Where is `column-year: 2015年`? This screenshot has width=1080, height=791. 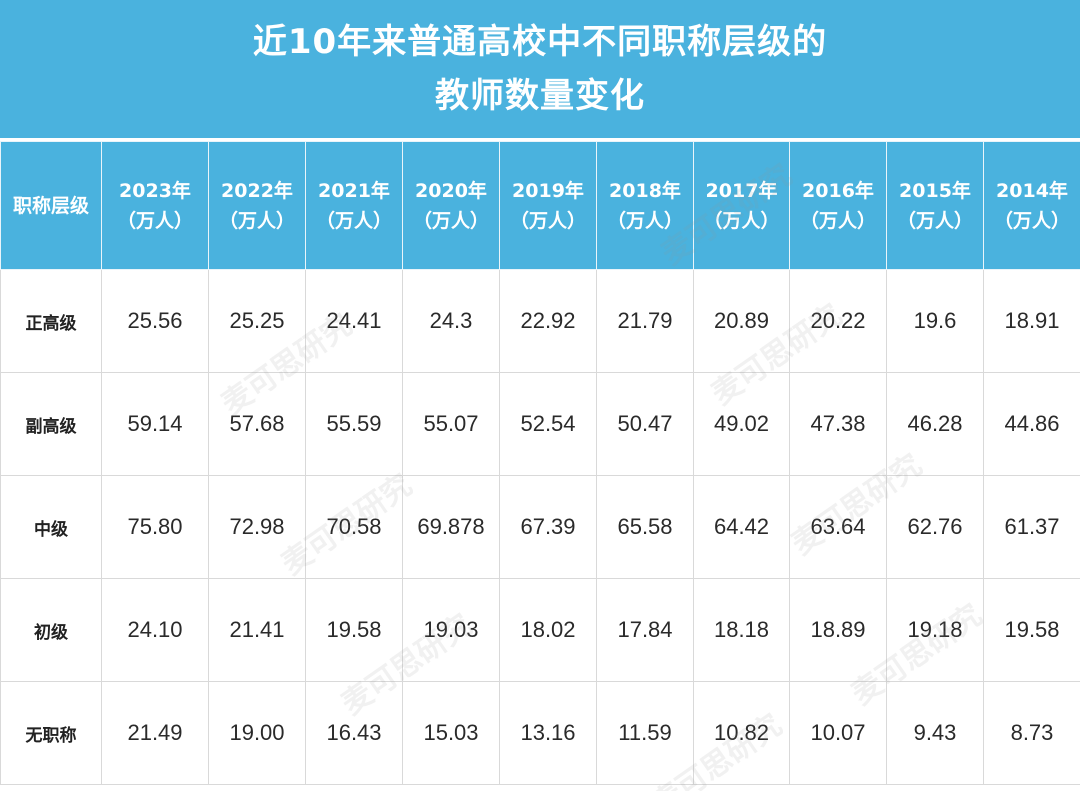
column-year: 2015年 is located at coordinates (935, 190).